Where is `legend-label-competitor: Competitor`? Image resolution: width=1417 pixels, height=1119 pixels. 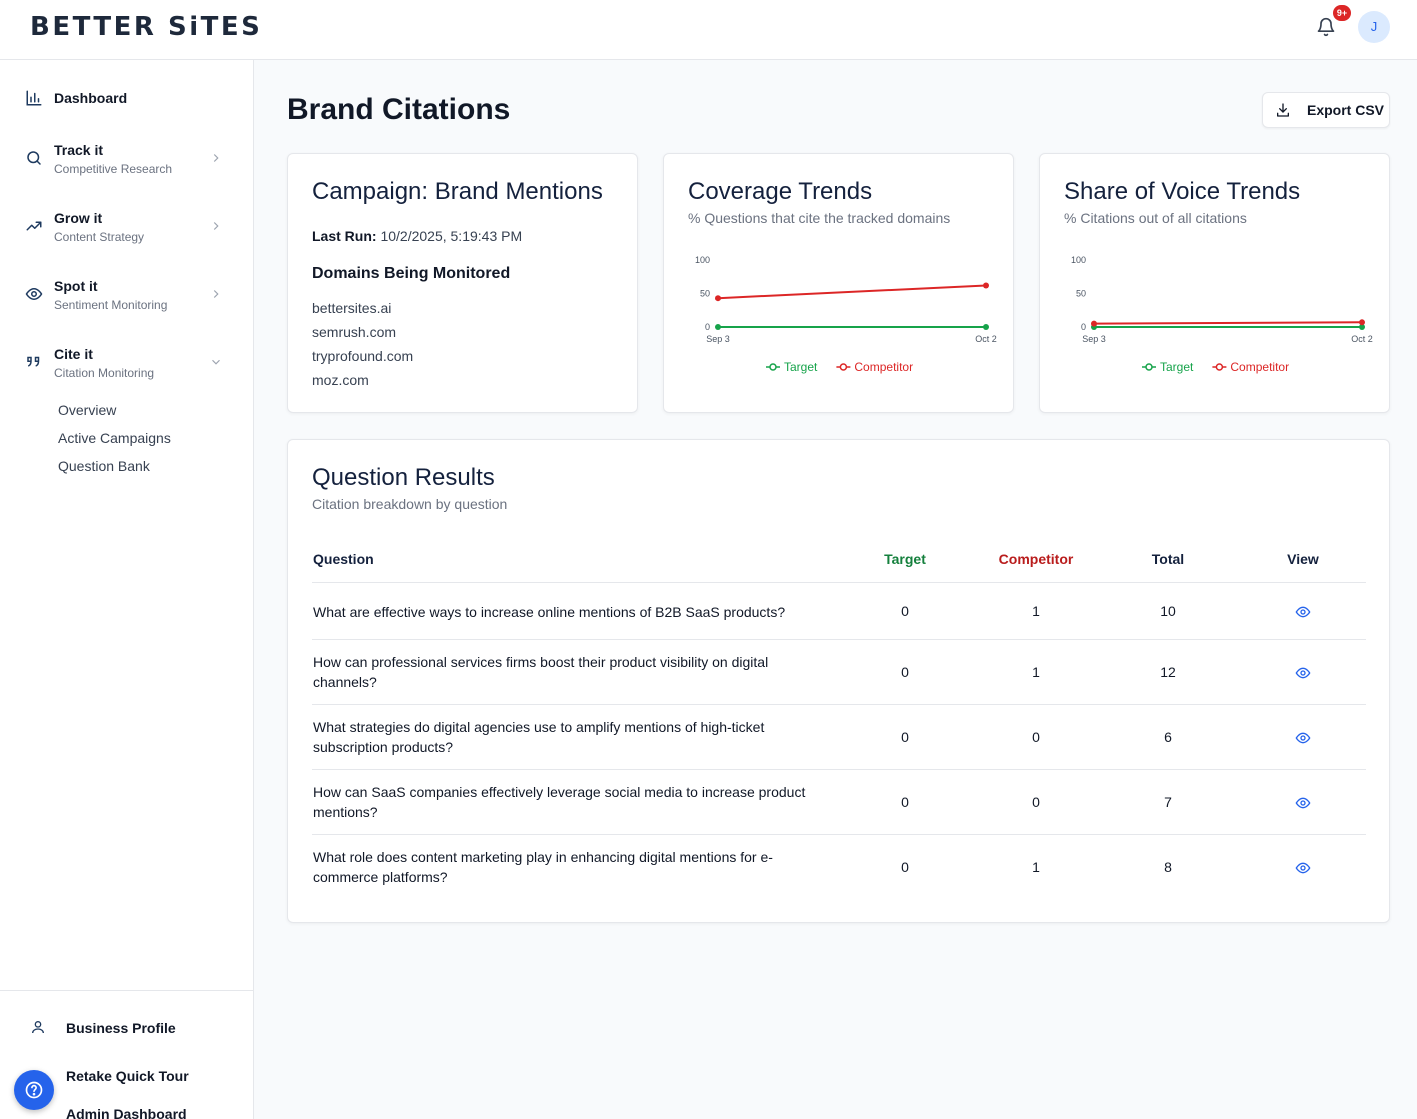
legend-label-competitor: Competitor is located at coordinates (1259, 367).